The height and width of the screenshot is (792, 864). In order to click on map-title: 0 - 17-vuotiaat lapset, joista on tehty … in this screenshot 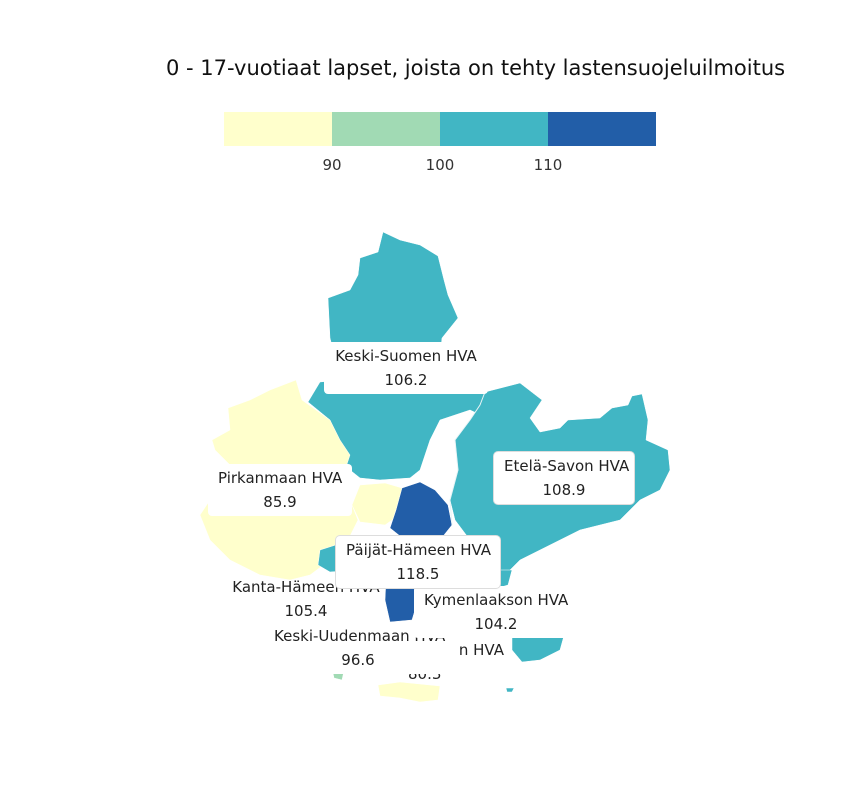, I will do `click(476, 68)`.